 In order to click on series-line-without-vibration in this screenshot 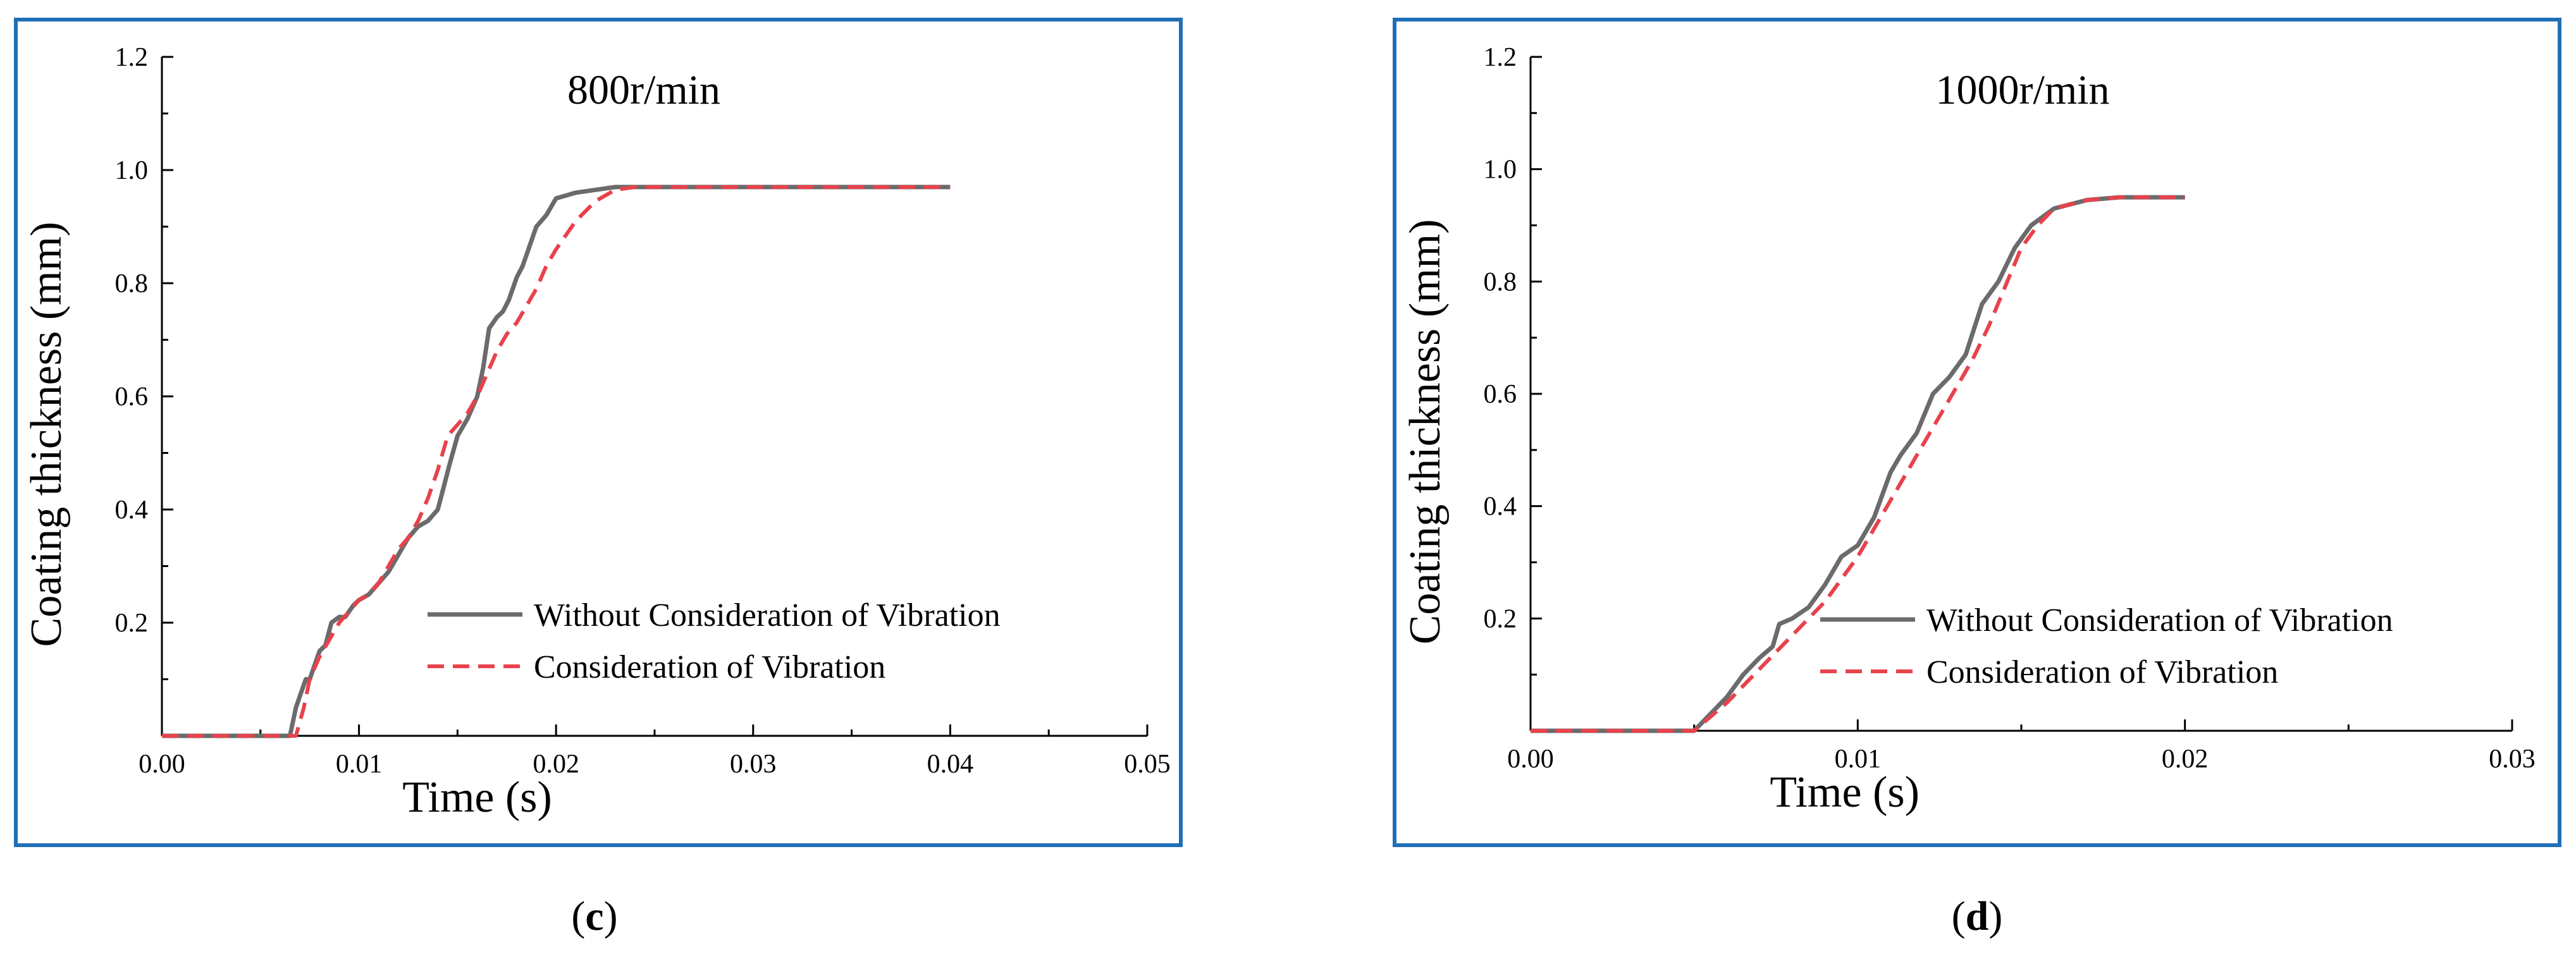, I will do `click(1858, 464)`.